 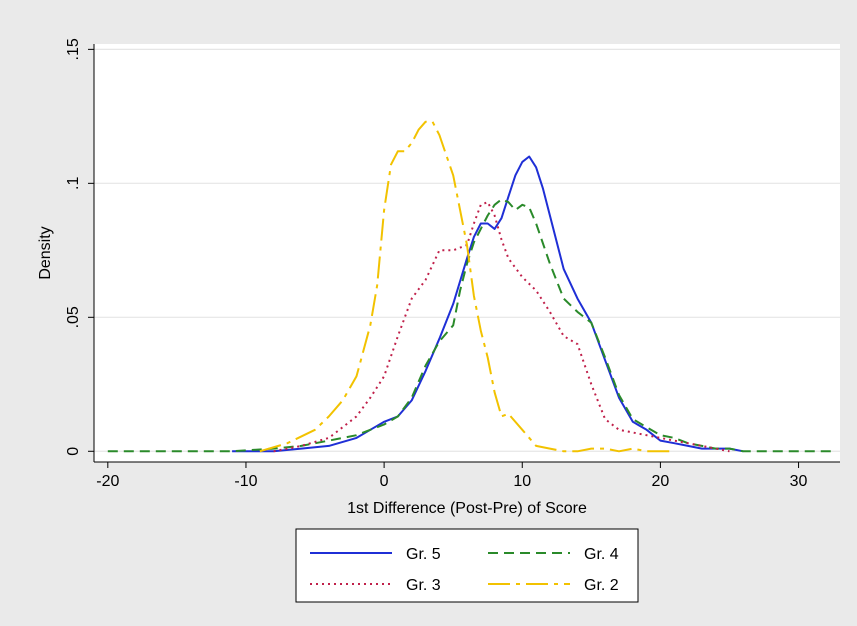 I want to click on x-tick-label-1: -10, so click(x=245, y=481).